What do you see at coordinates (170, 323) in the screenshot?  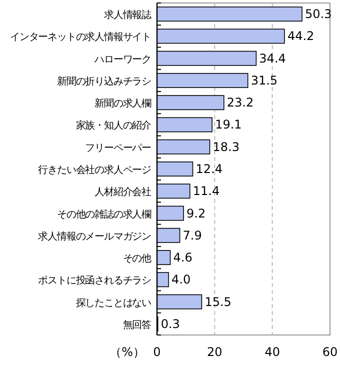 I see `data-label: 0.3` at bounding box center [170, 323].